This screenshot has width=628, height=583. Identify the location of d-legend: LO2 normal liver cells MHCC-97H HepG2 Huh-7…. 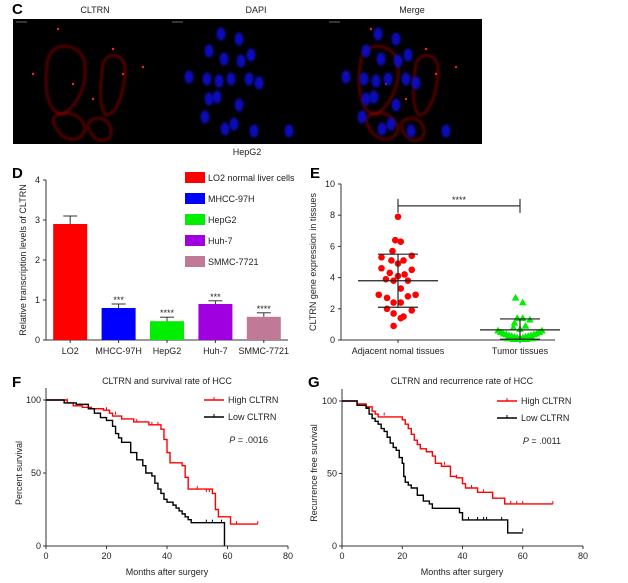
(240, 219).